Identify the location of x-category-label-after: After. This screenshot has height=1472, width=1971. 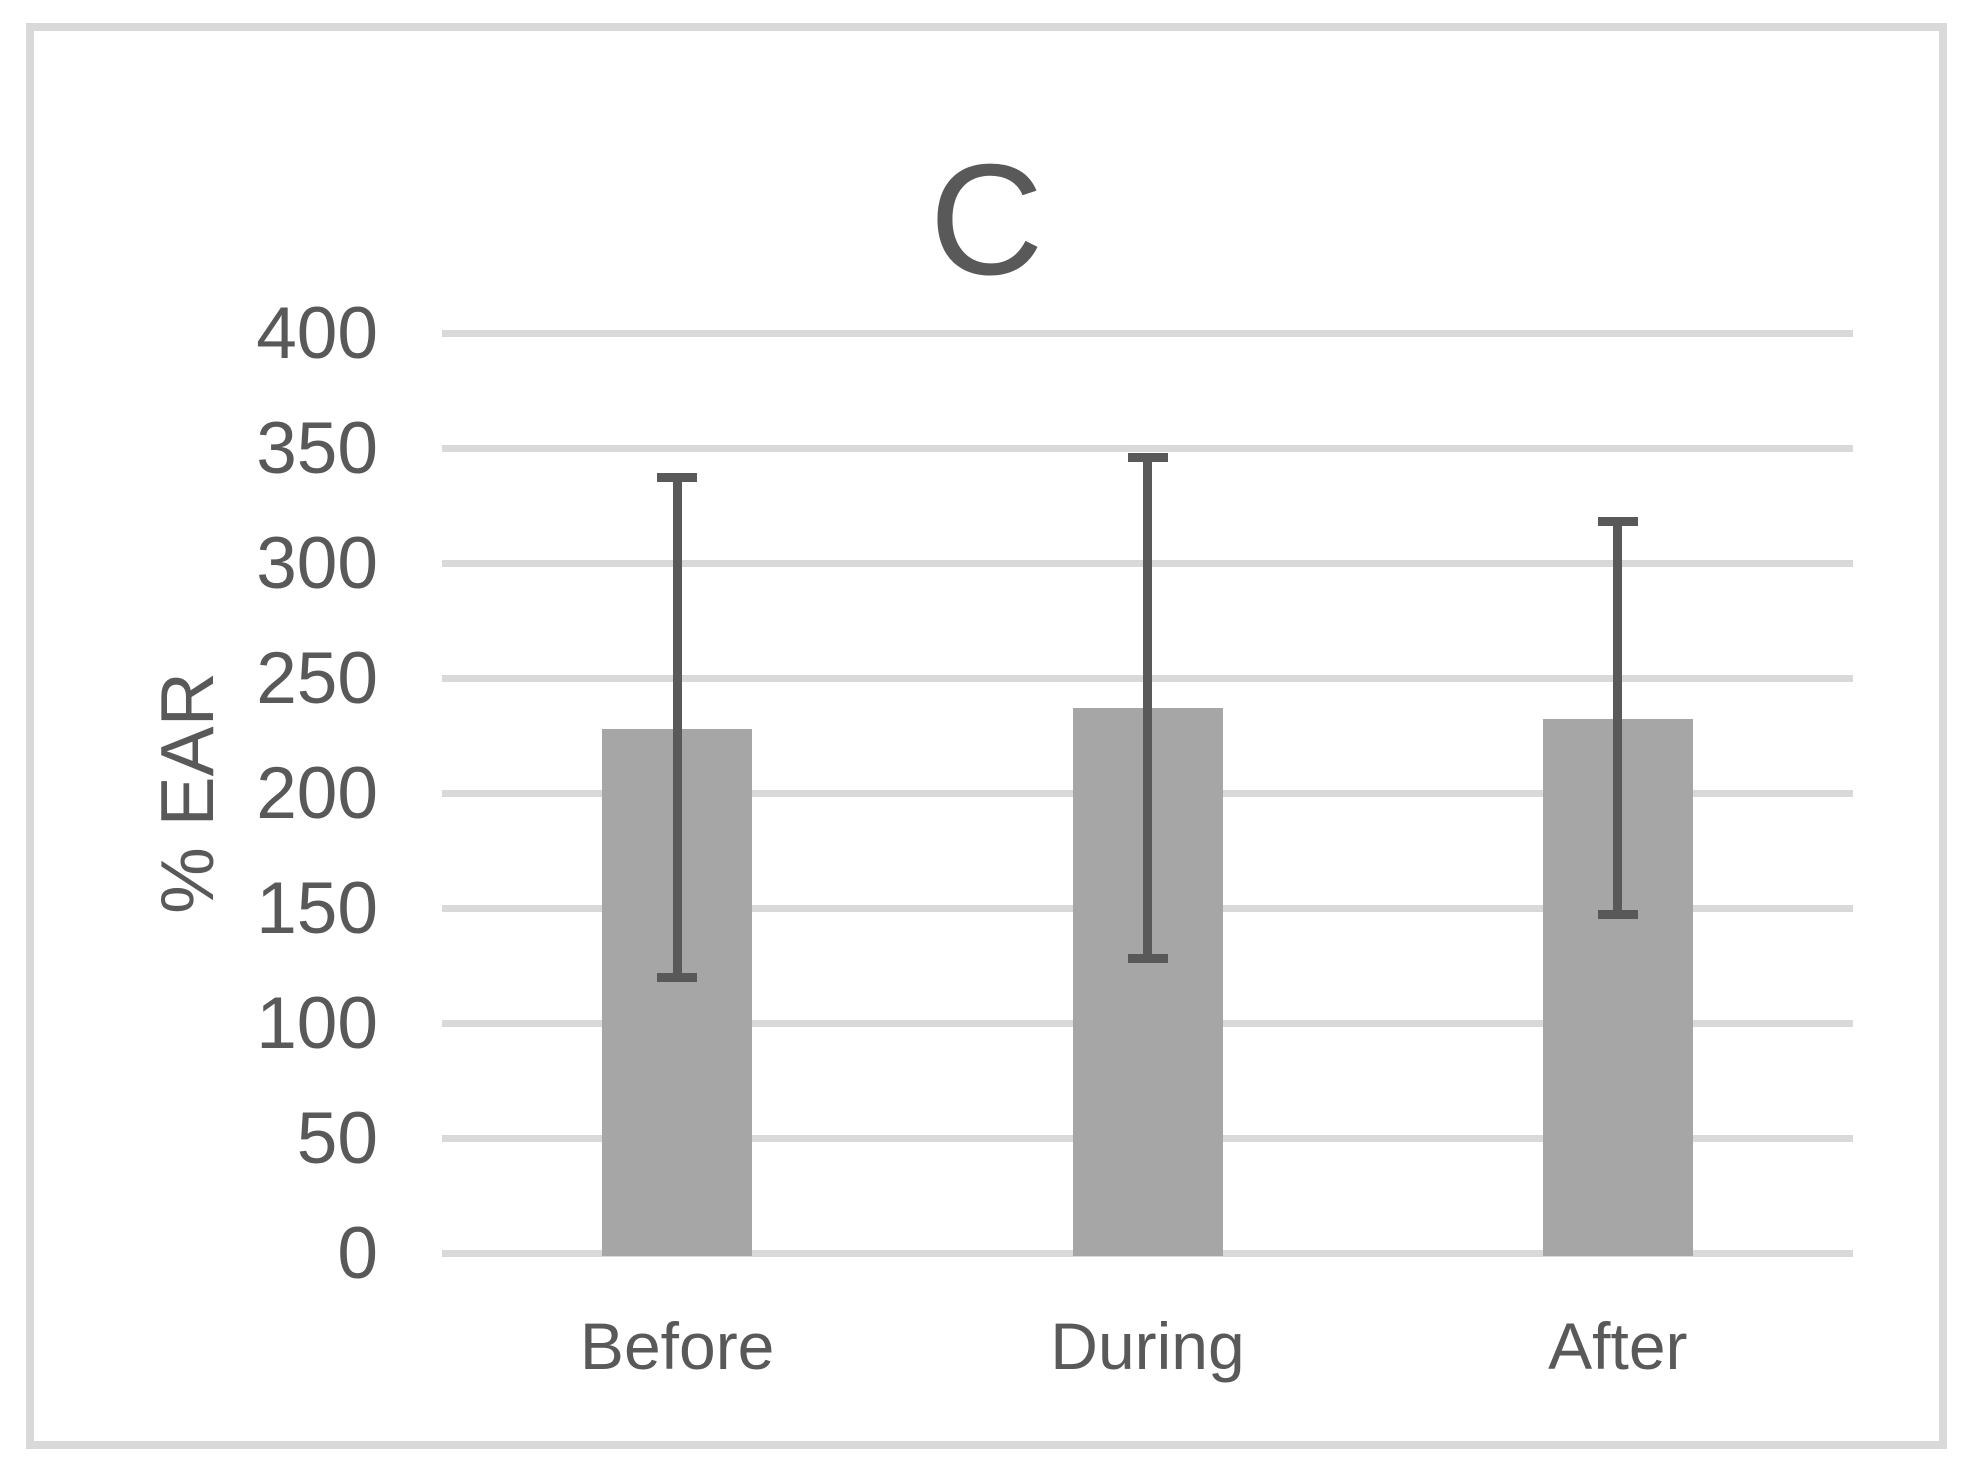
(1618, 1346).